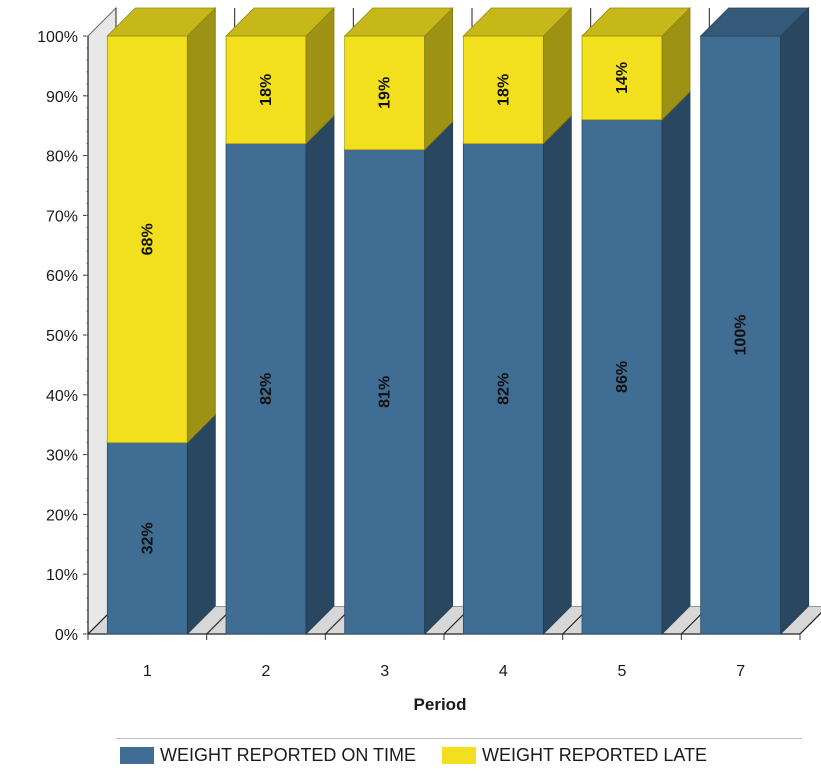 This screenshot has height=773, width=821. Describe the element at coordinates (503, 671) in the screenshot. I see `x-tick-label: 4` at that location.